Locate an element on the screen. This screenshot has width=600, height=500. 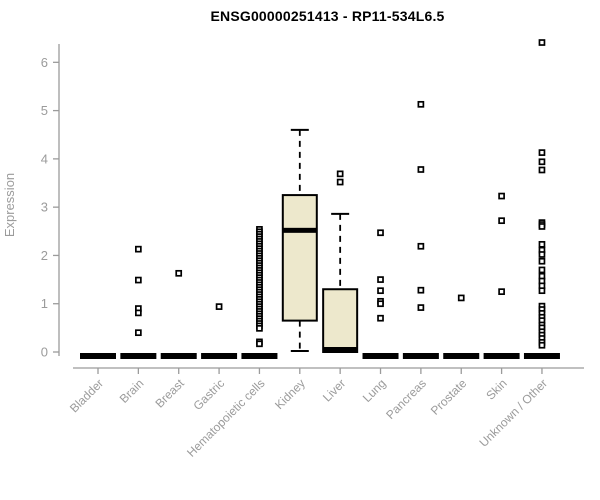
boxplot-unknown-other is located at coordinates (541, 199).